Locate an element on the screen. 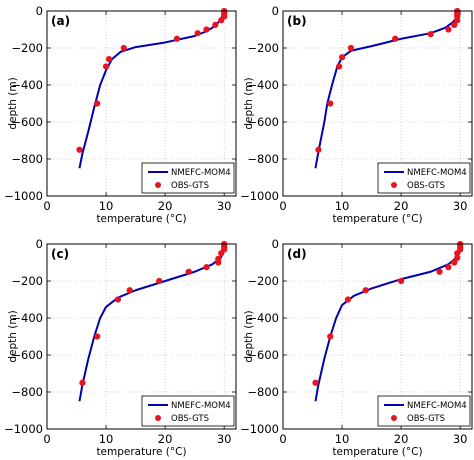  panel-label: (c) is located at coordinates (60, 254).